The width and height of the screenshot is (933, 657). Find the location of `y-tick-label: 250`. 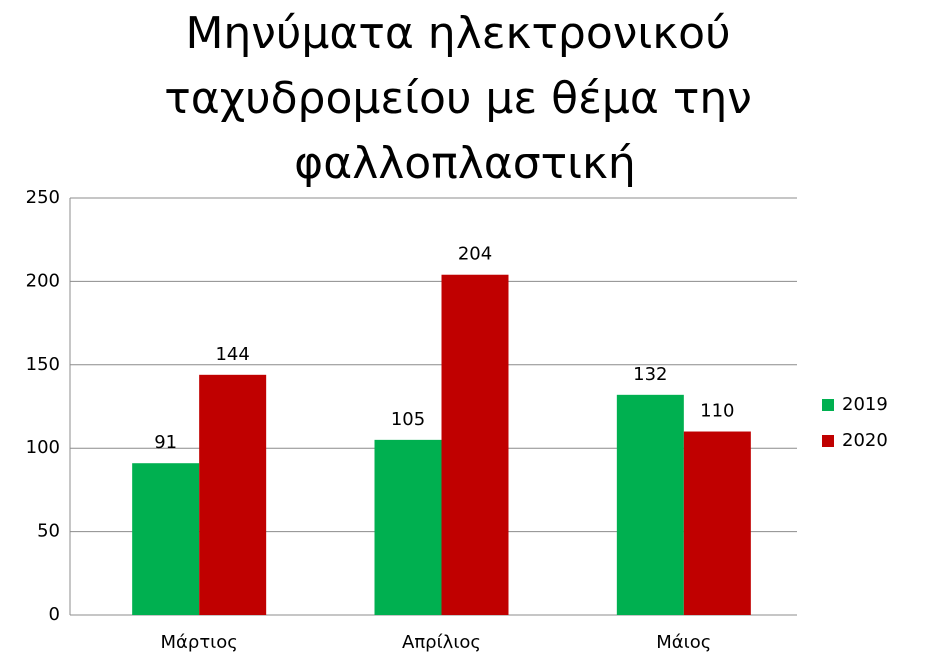

y-tick-label: 250 is located at coordinates (43, 197).